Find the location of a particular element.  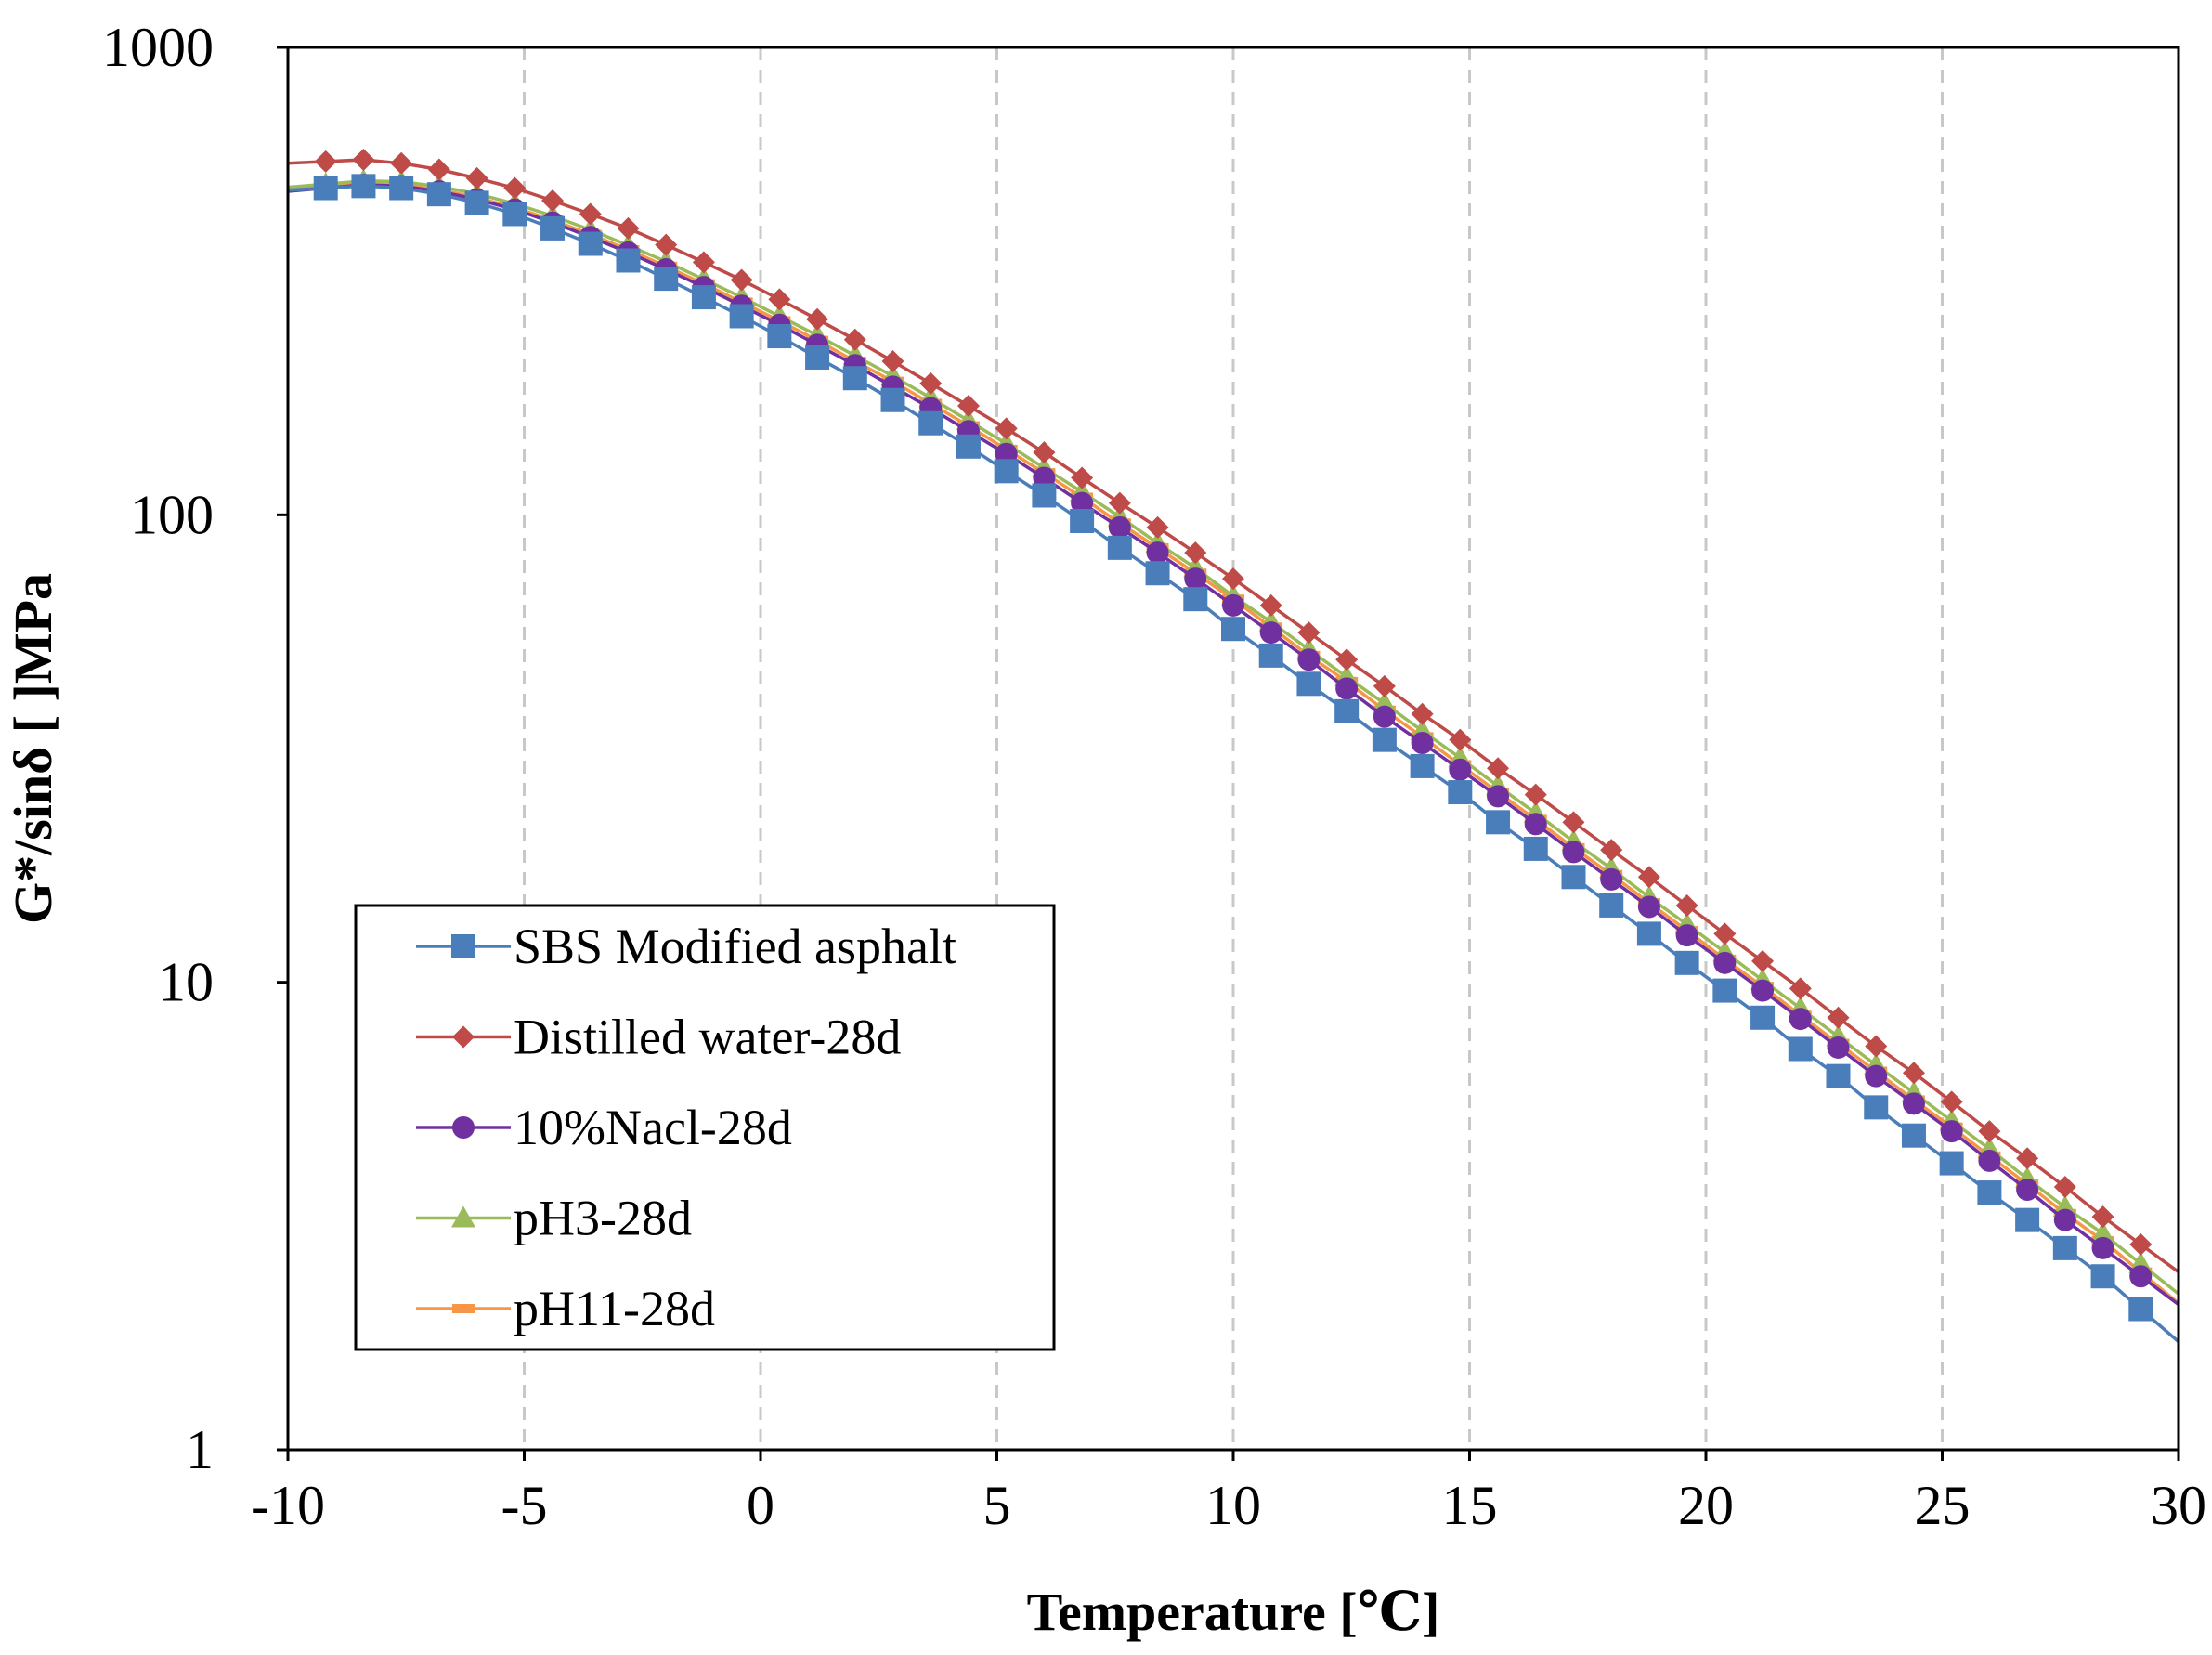

legend-item: Distilled water-28d is located at coordinates (658, 1037).